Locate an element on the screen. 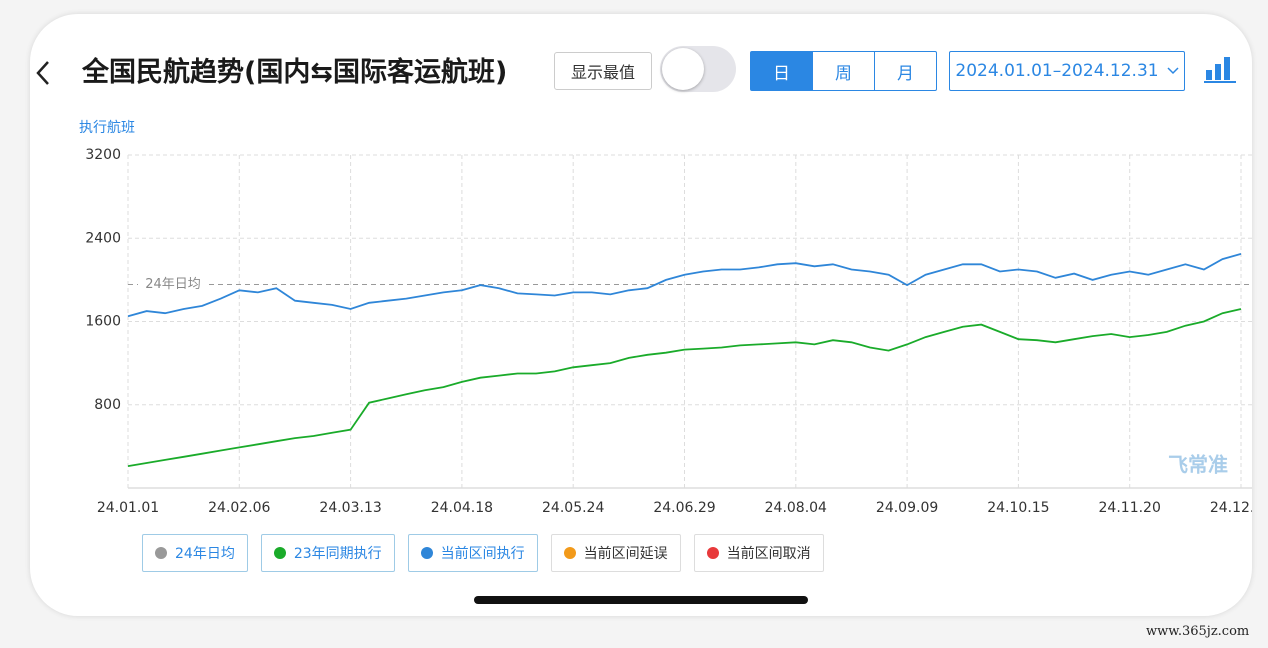 The width and height of the screenshot is (1268, 648). legend-label: 当前区间执行 is located at coordinates (482, 554).